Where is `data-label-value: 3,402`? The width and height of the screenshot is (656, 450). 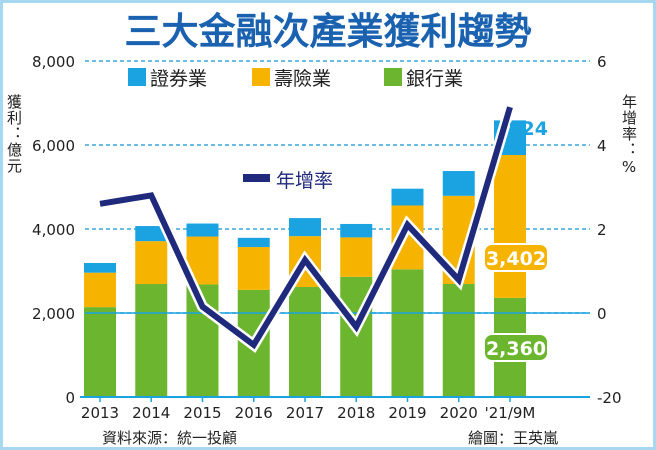
data-label-value: 3,402 is located at coordinates (516, 259).